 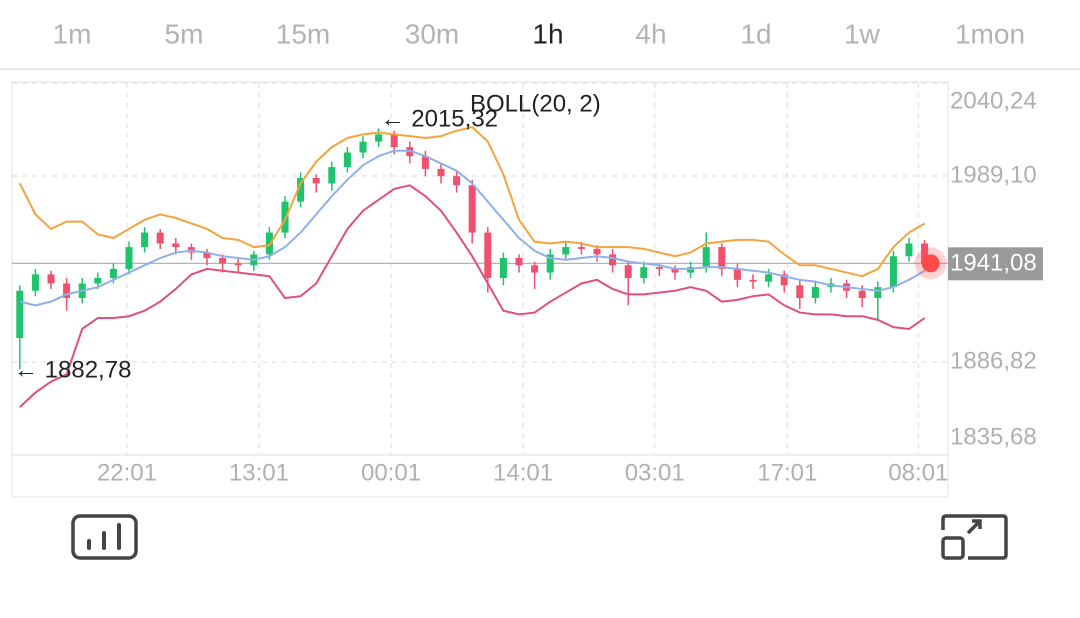 What do you see at coordinates (303, 33) in the screenshot?
I see `interval-tab: 15m` at bounding box center [303, 33].